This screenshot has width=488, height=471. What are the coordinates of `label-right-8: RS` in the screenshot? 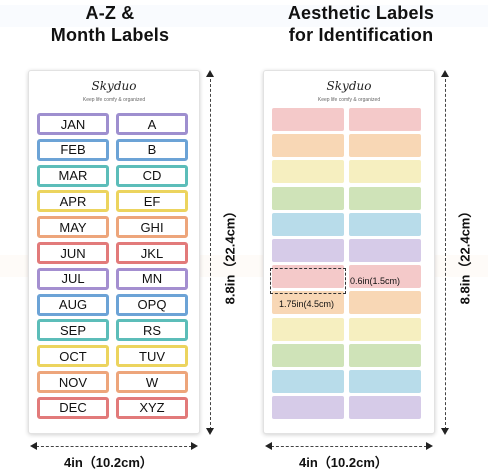 It's located at (152, 330).